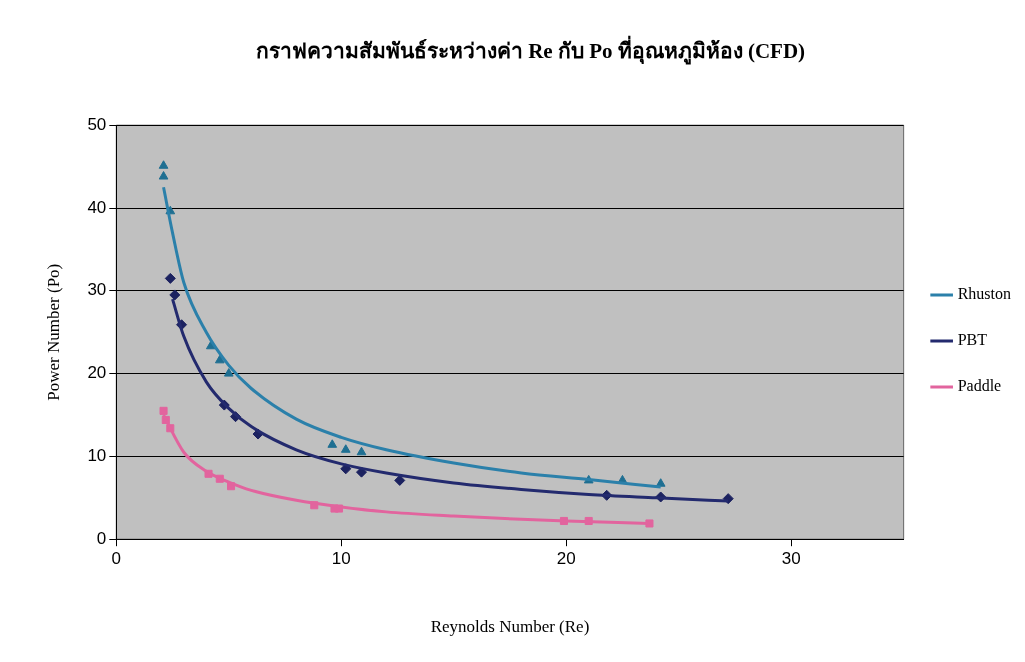  What do you see at coordinates (510, 627) in the screenshot?
I see `x-axis-title: Reynolds Number (Re)` at bounding box center [510, 627].